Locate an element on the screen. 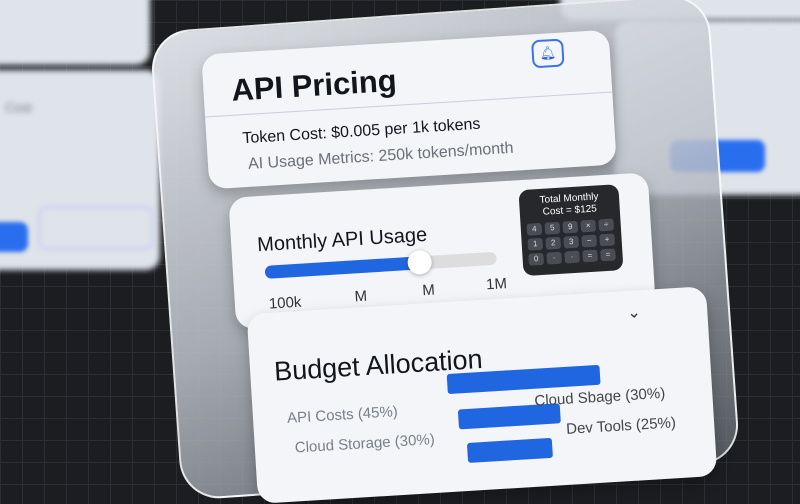 This screenshot has width=800, height=504. page-title: API Pricing is located at coordinates (314, 85).